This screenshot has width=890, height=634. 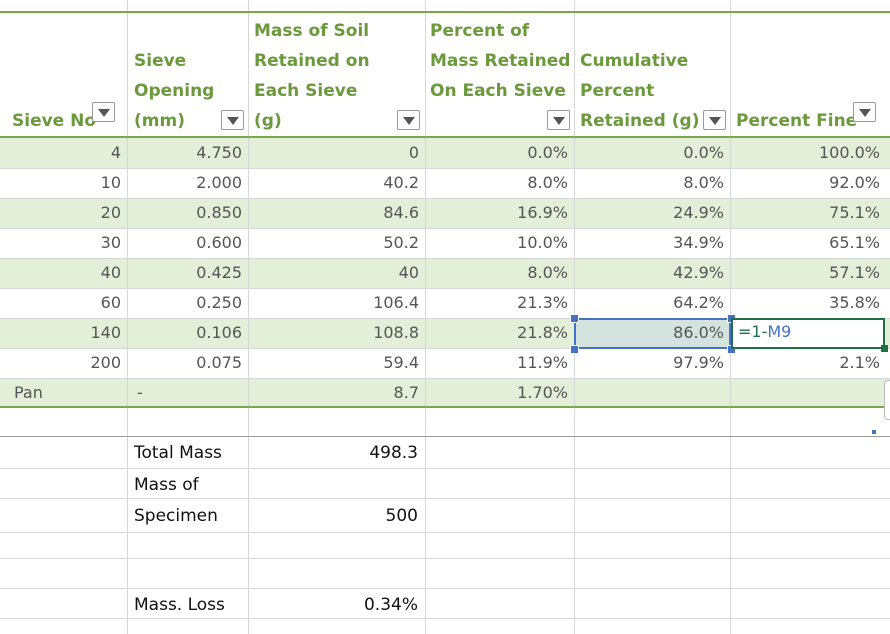 I want to click on cell-percent-fine: 92.0%, so click(x=854, y=182).